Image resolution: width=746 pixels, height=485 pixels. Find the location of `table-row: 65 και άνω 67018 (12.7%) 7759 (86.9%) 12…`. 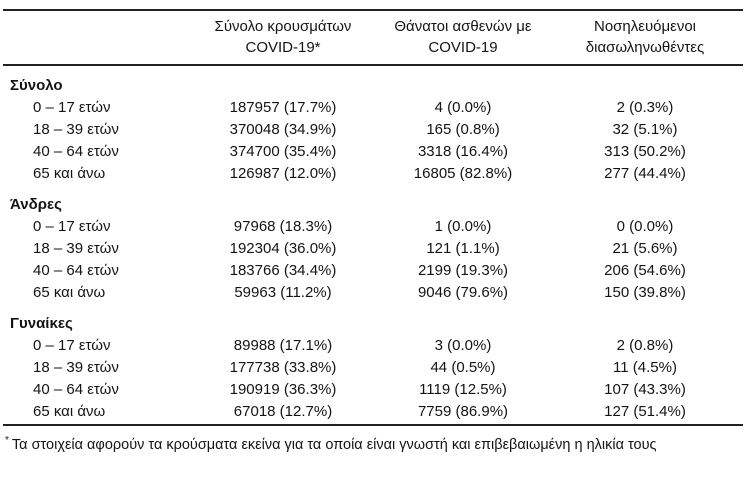

table-row: 65 και άνω 67018 (12.7%) 7759 (86.9%) 12… is located at coordinates (373, 412).